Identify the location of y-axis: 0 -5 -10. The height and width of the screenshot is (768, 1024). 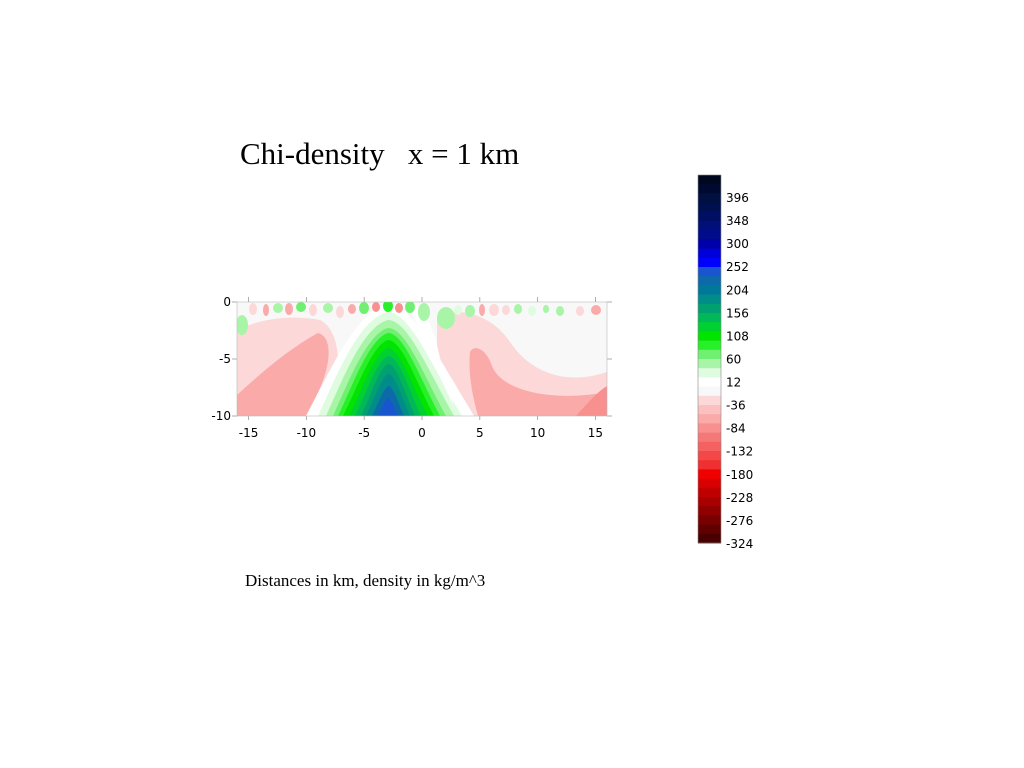
(411, 359).